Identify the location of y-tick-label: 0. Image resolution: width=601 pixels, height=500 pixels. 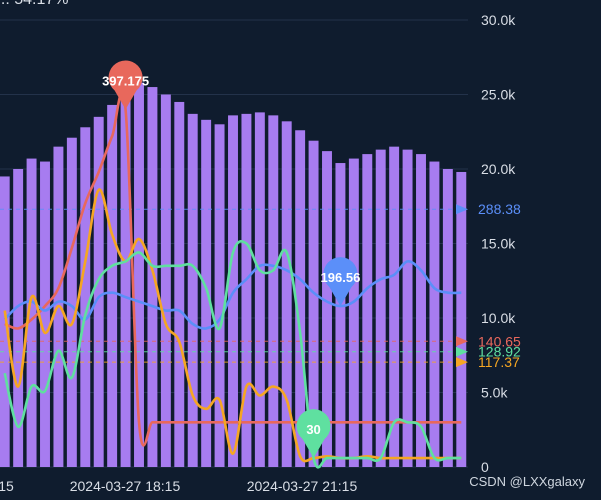
(485, 467).